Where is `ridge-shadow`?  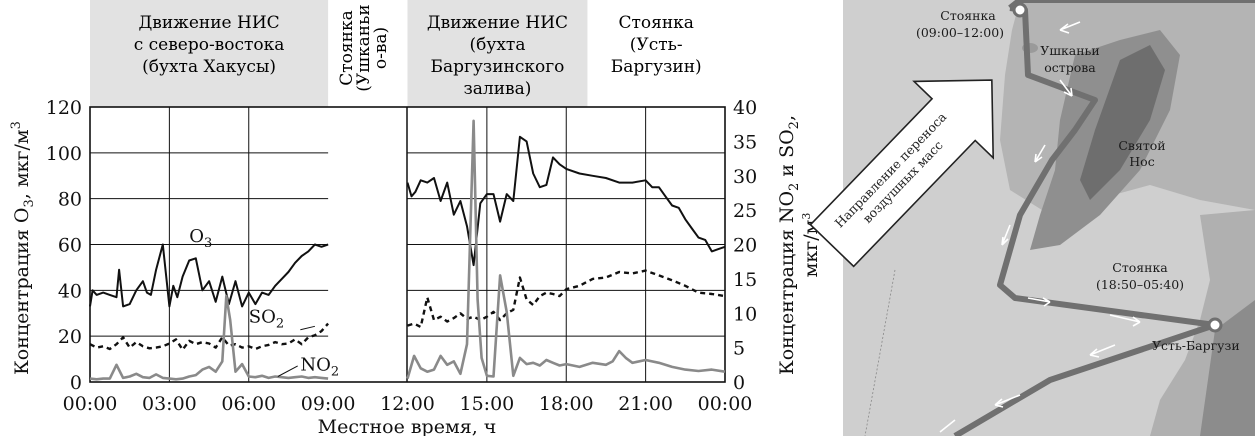
ridge-shadow is located at coordinates (1122, 122).